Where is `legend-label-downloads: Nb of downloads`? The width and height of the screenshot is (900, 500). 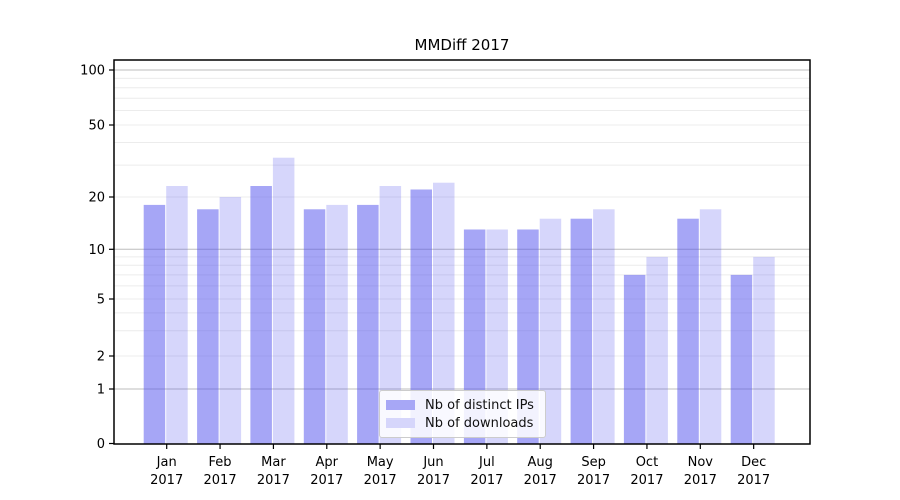 legend-label-downloads: Nb of downloads is located at coordinates (479, 423).